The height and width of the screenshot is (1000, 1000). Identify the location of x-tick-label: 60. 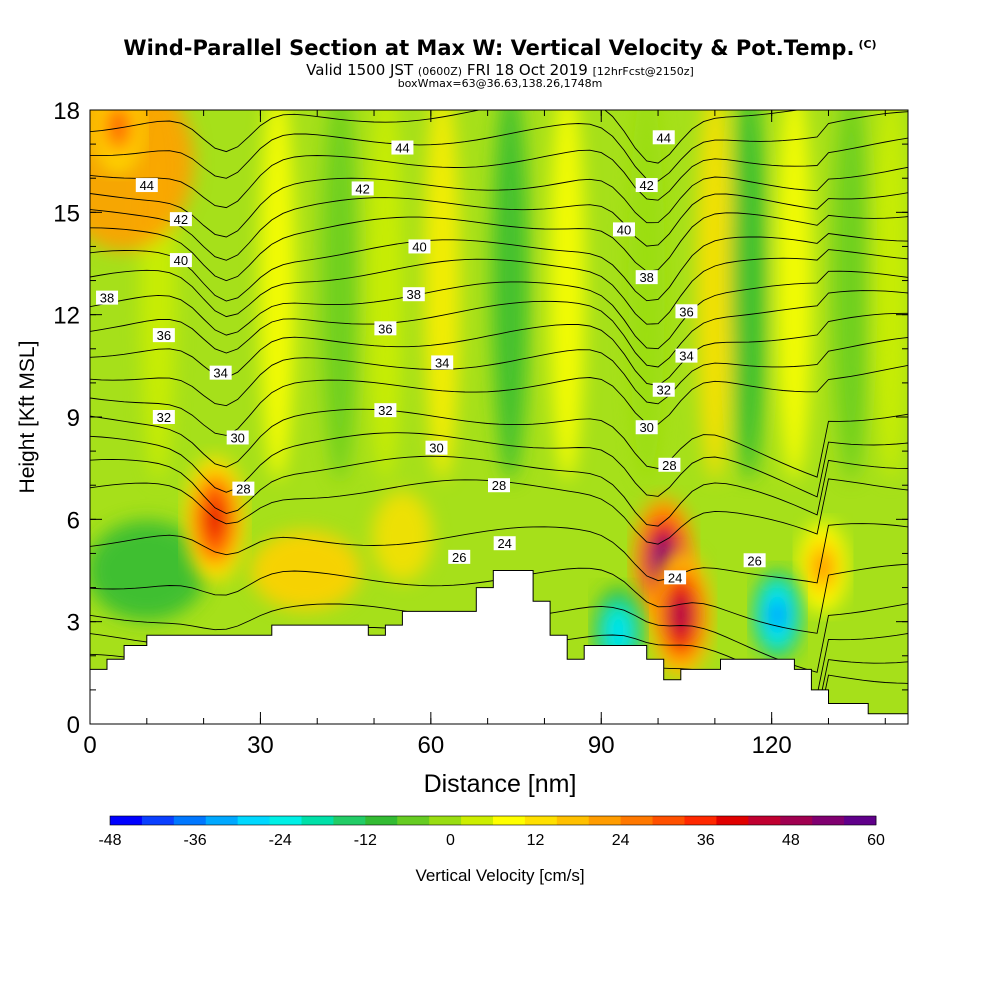
(430, 745).